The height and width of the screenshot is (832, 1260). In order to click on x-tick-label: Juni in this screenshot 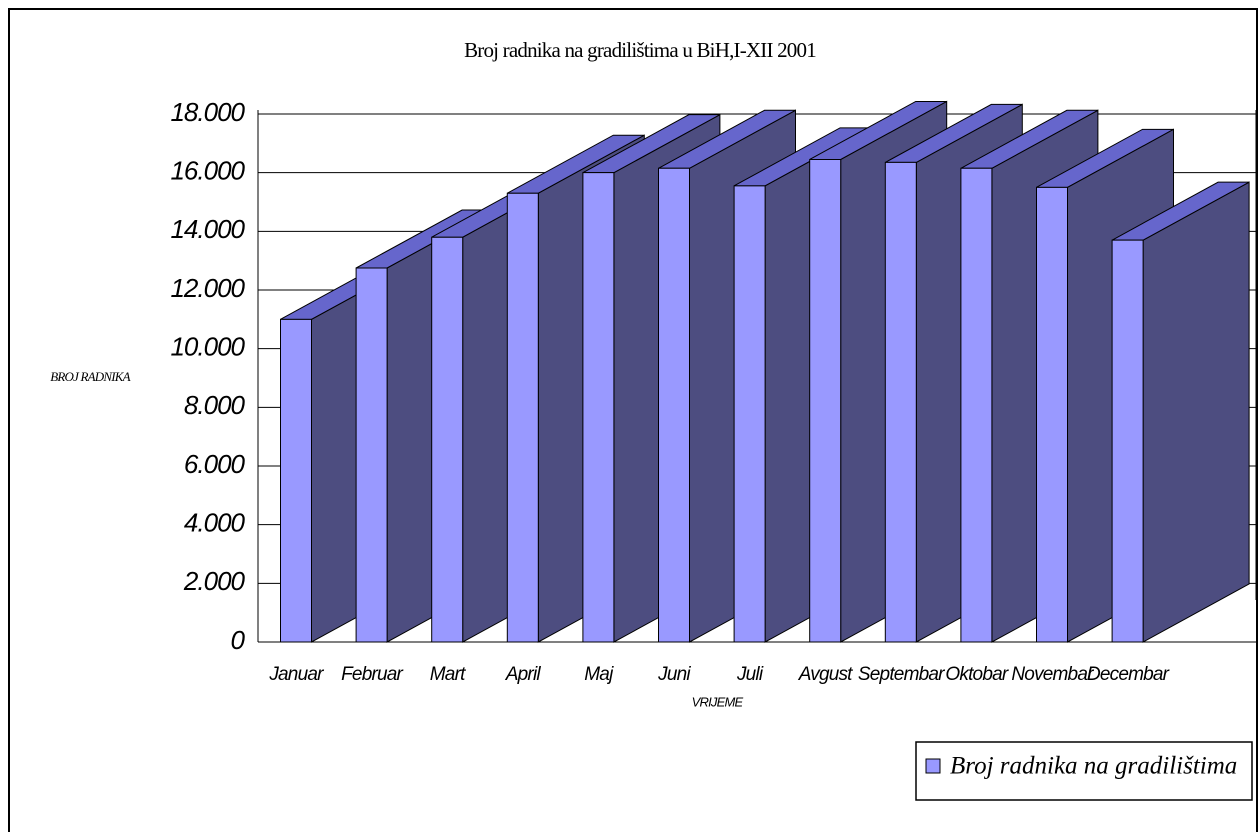, I will do `click(674, 674)`.